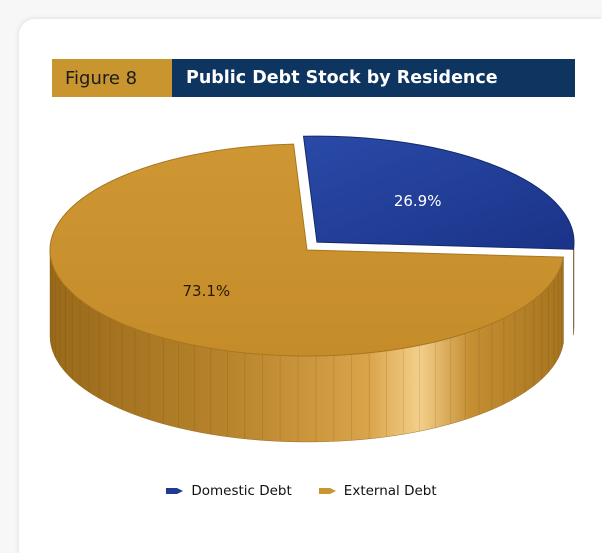 The width and height of the screenshot is (602, 553). Describe the element at coordinates (327, 491) in the screenshot. I see `external-swatch-icon` at that location.